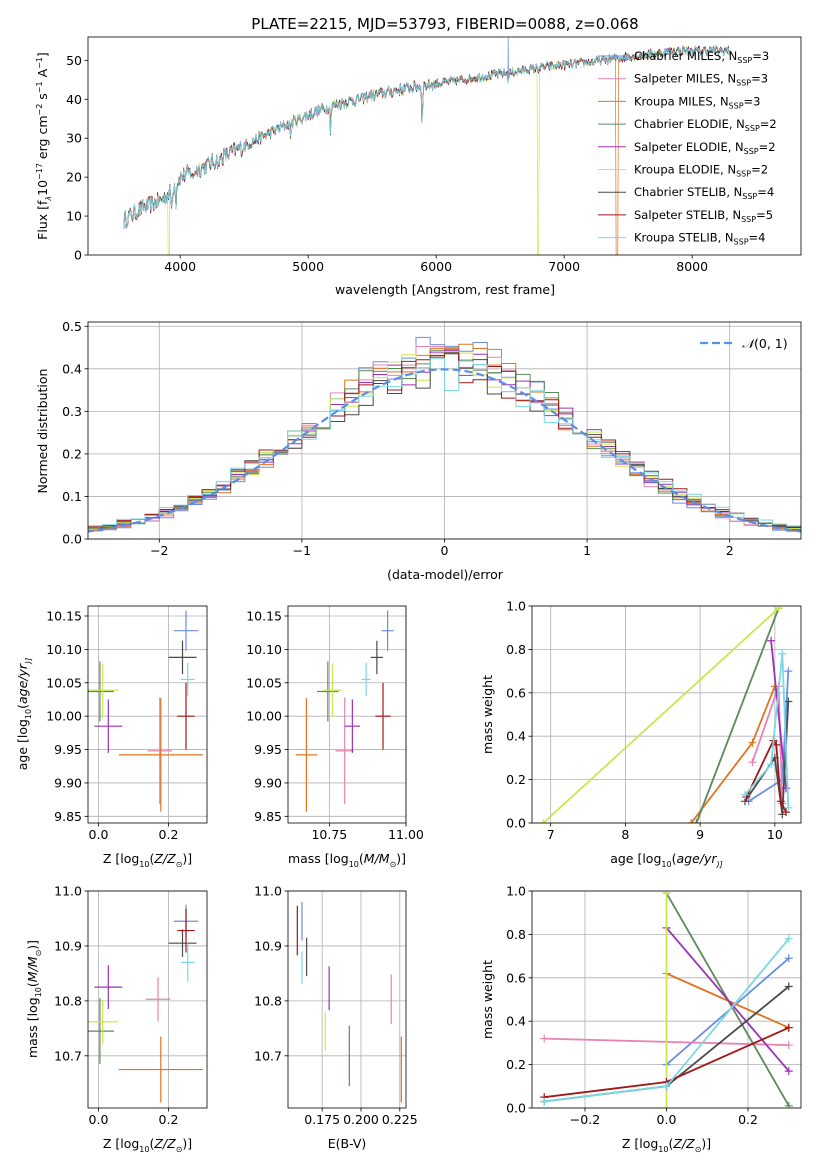 This screenshot has width=819, height=1170. I want to click on plot-area-mass-vs-EBV, so click(349, 1002).